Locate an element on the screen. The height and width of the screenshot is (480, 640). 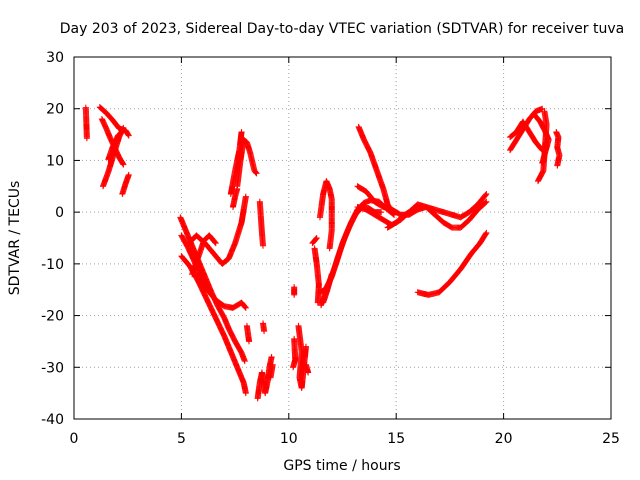
x-tick-label: 20 is located at coordinates (504, 439).